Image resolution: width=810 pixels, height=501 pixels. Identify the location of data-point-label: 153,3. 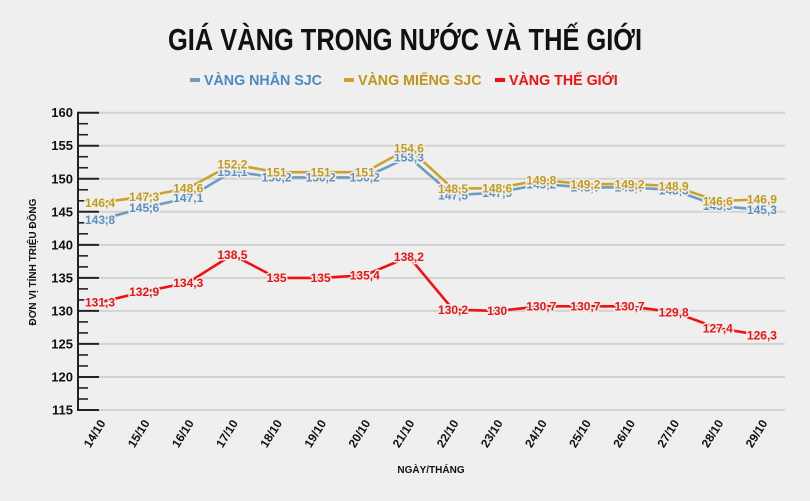
(409, 157).